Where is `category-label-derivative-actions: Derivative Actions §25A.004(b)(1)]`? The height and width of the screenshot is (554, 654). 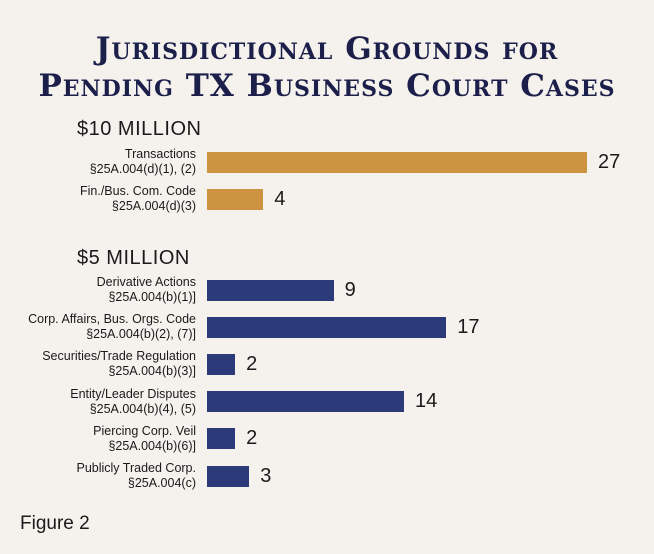 category-label-derivative-actions: Derivative Actions §25A.004(b)(1)] is located at coordinates (146, 290).